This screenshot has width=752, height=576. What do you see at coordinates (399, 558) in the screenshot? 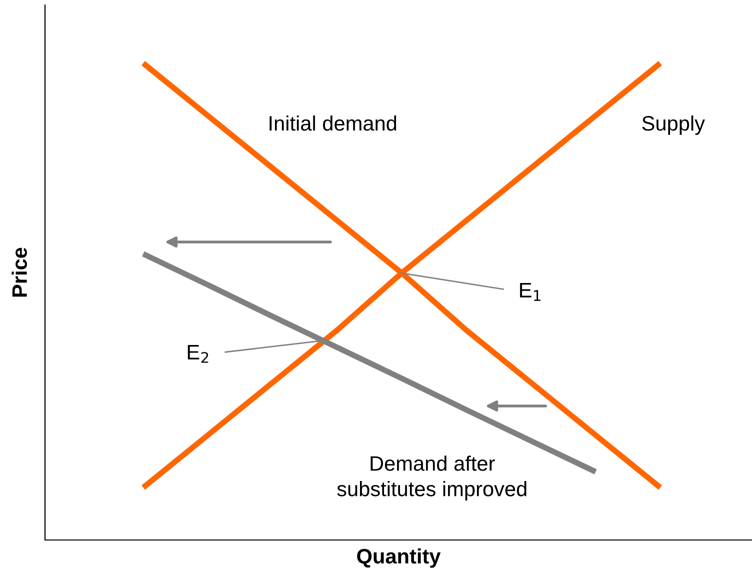
I see `x-axis-title: Quantity` at bounding box center [399, 558].